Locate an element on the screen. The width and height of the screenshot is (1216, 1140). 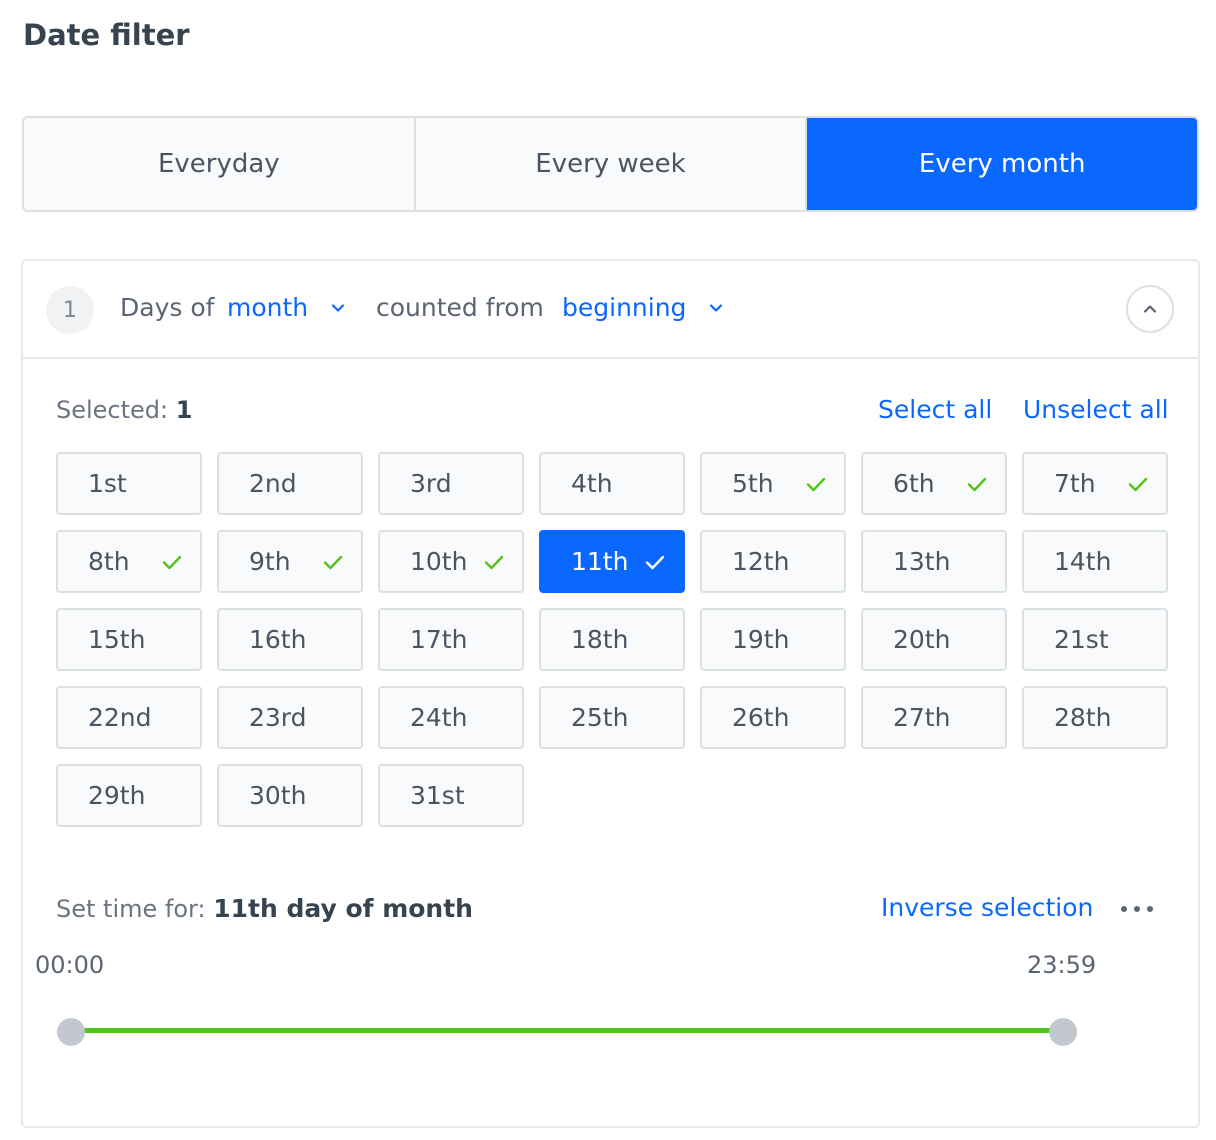
selected-label-text: Selected: is located at coordinates (112, 410).